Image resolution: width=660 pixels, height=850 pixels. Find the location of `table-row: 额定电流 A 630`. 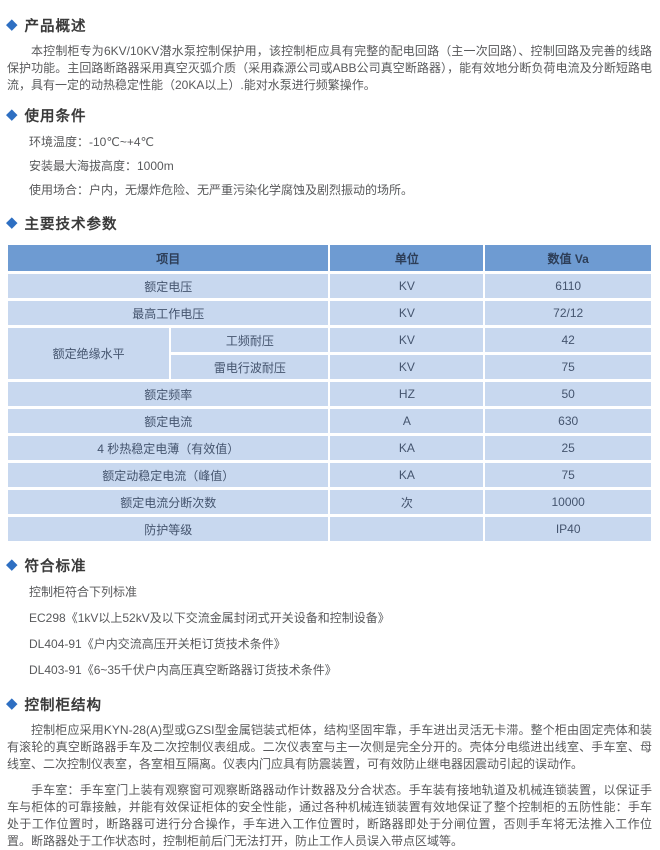

table-row: 额定电流 A 630 is located at coordinates (329, 421).